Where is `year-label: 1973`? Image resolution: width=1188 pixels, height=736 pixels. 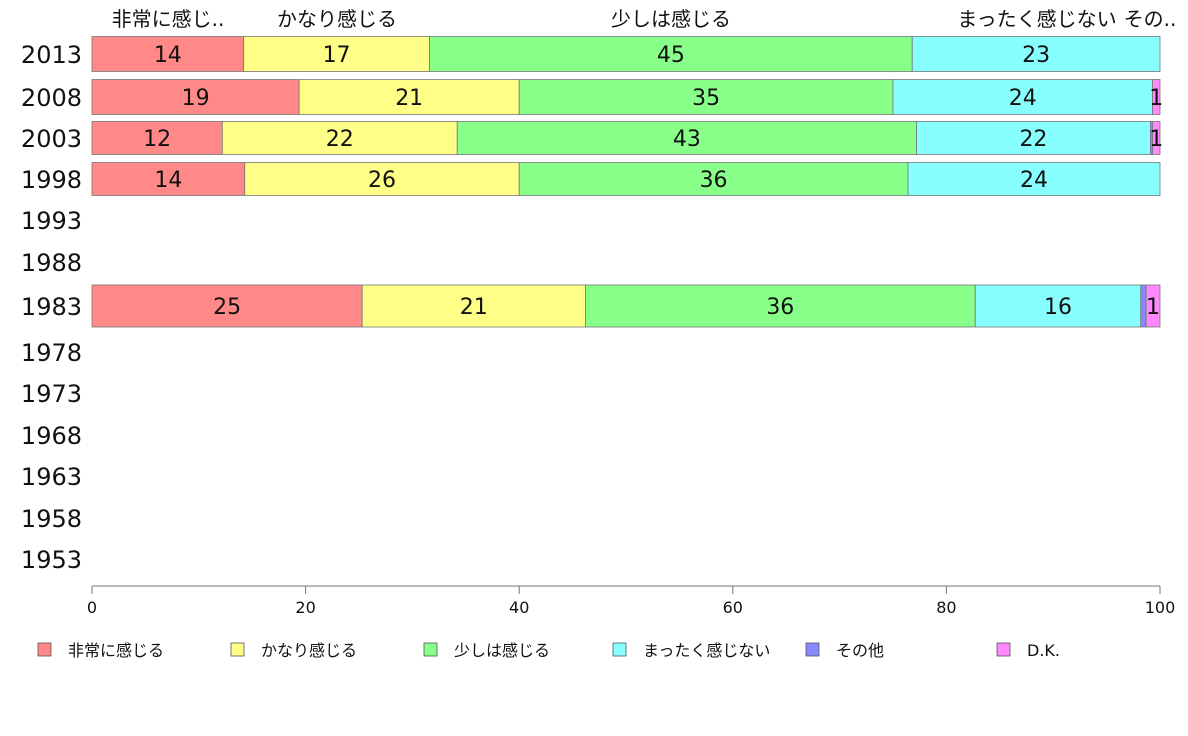
year-label: 1973 is located at coordinates (51, 394).